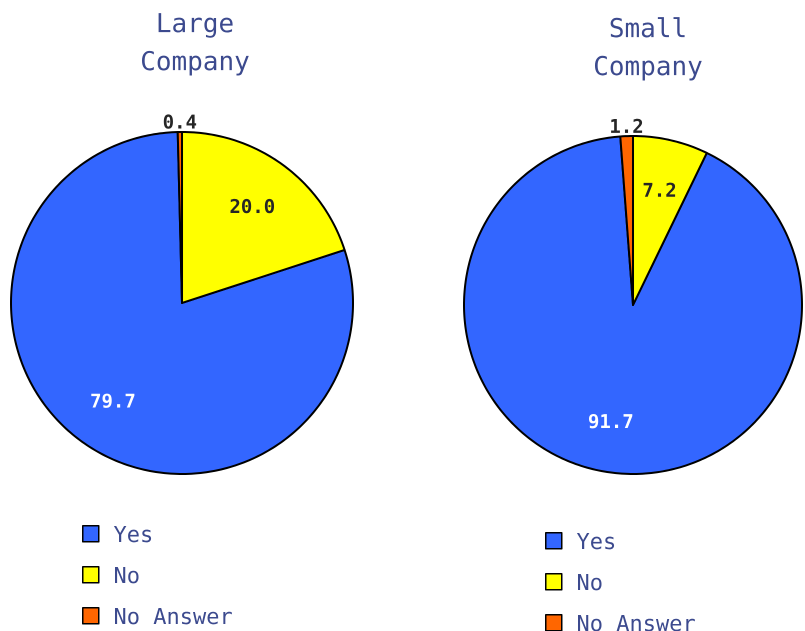  I want to click on data-label: 0.4, so click(180, 121).